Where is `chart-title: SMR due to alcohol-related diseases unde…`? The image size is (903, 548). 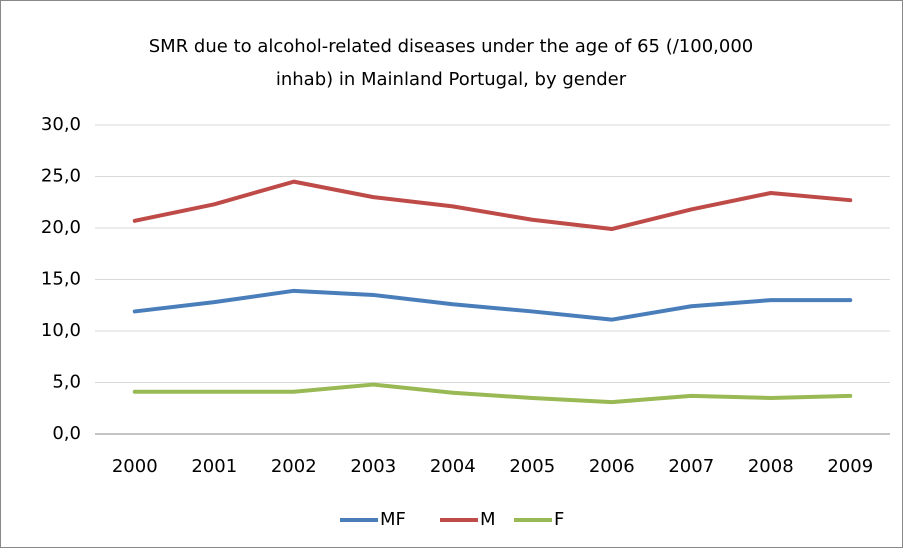
chart-title: SMR due to alcohol-related diseases unde… is located at coordinates (451, 46).